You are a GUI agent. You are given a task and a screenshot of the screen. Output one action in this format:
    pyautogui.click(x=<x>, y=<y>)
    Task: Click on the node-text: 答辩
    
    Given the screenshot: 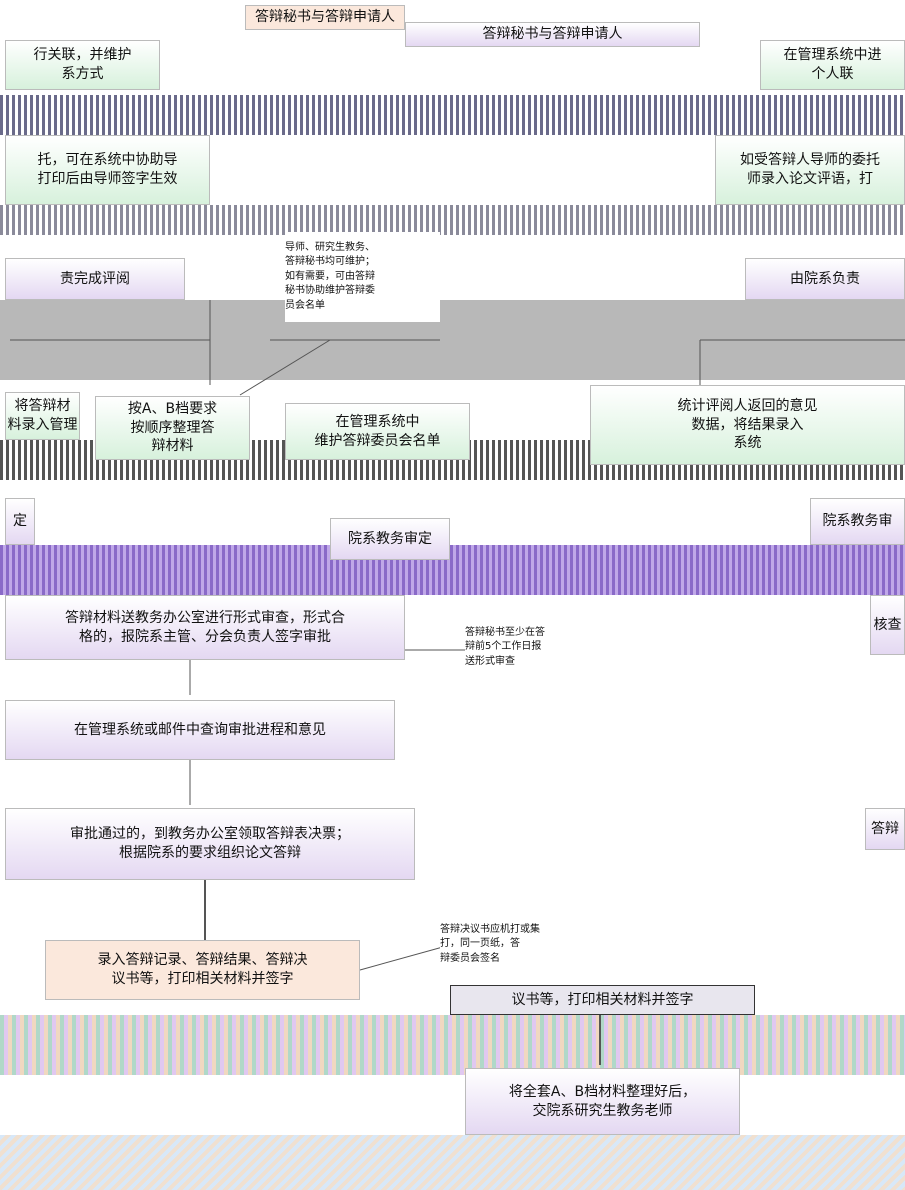 What is the action you would take?
    pyautogui.click(x=885, y=828)
    